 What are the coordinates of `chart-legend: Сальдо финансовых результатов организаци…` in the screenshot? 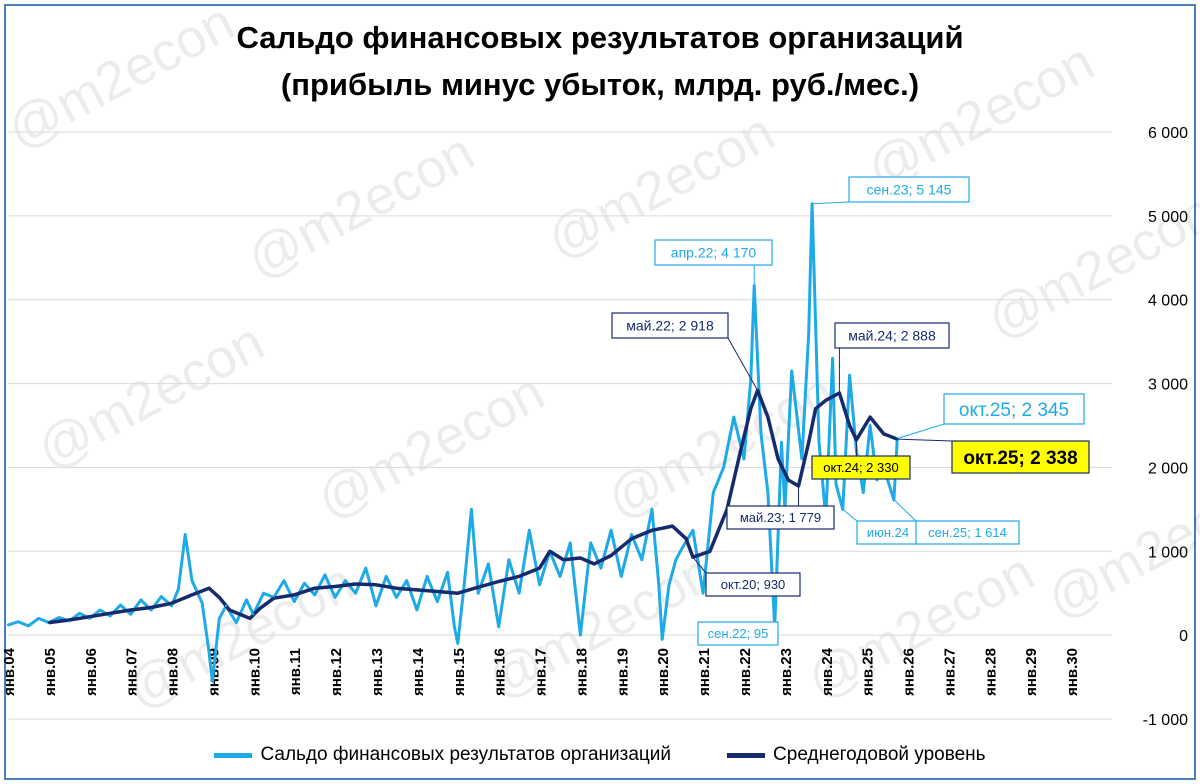 It's located at (600, 755).